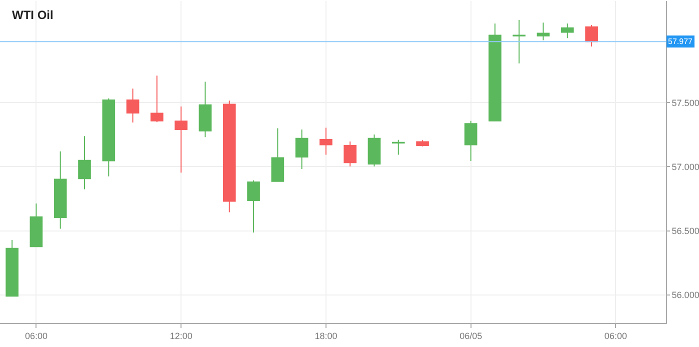 Image resolution: width=699 pixels, height=347 pixels. I want to click on y-tick-label: 57.000, so click(685, 167).